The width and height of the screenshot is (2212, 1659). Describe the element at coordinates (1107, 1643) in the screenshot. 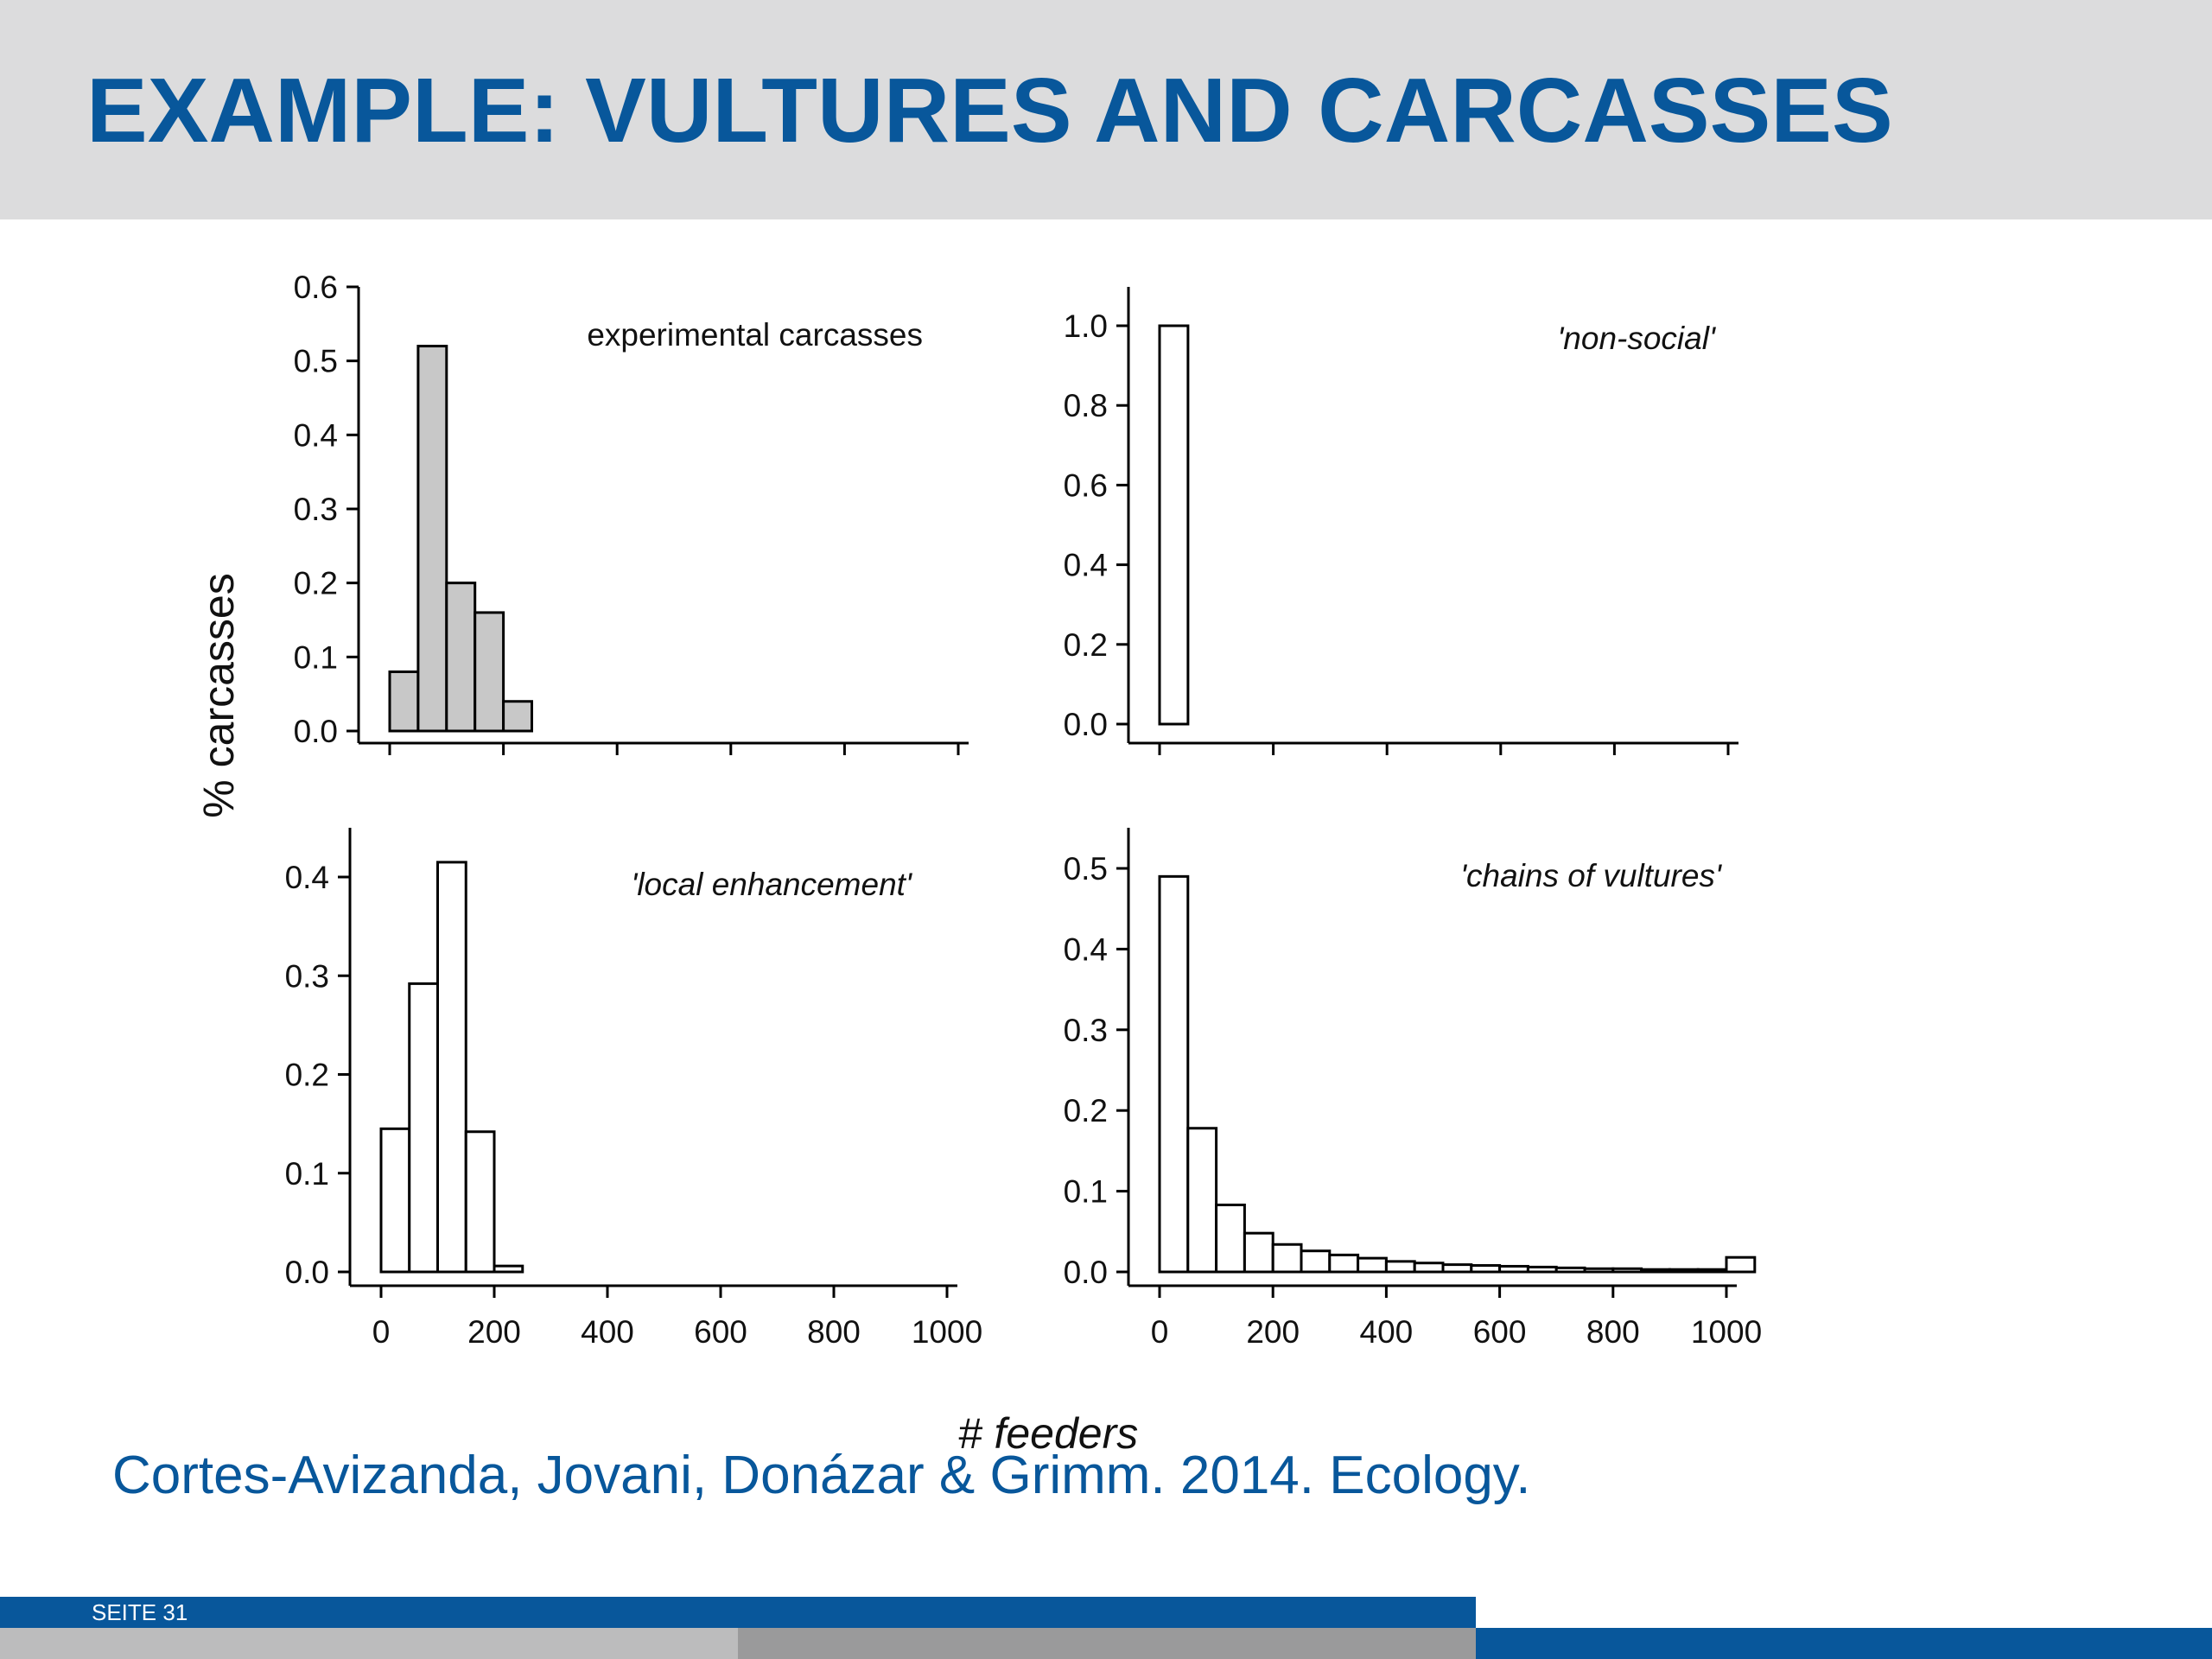

I see `footer-bar-gray-dark` at that location.